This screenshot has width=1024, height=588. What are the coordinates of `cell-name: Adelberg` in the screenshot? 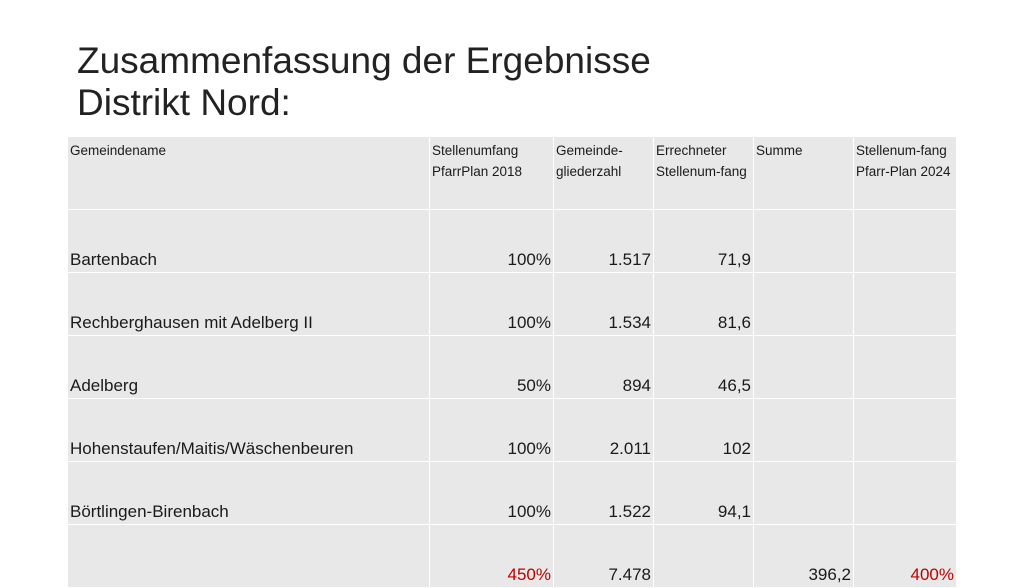 It's located at (248, 367).